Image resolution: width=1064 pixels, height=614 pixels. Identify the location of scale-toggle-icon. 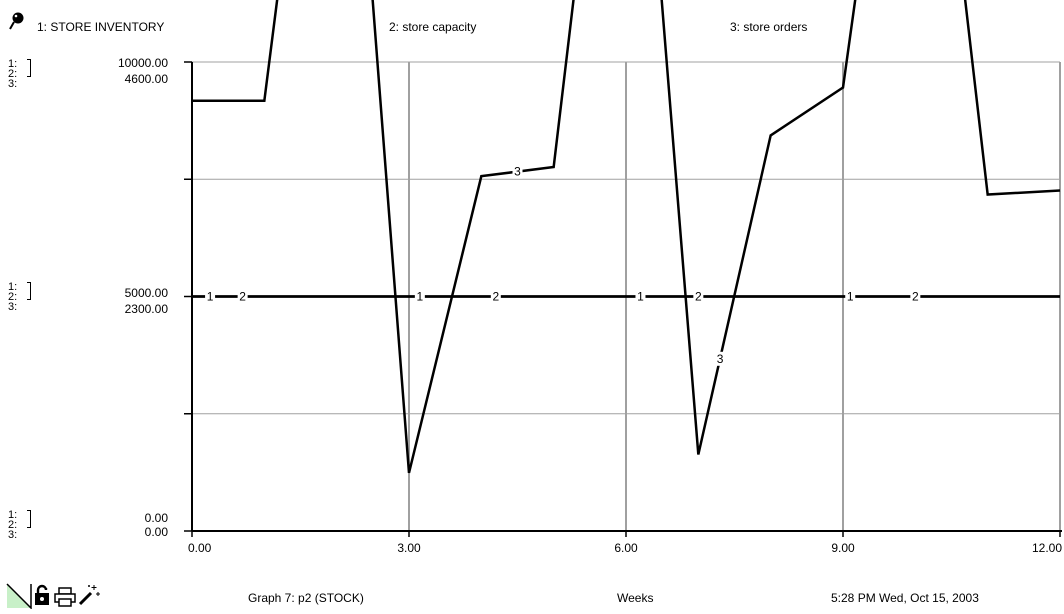
(19, 598).